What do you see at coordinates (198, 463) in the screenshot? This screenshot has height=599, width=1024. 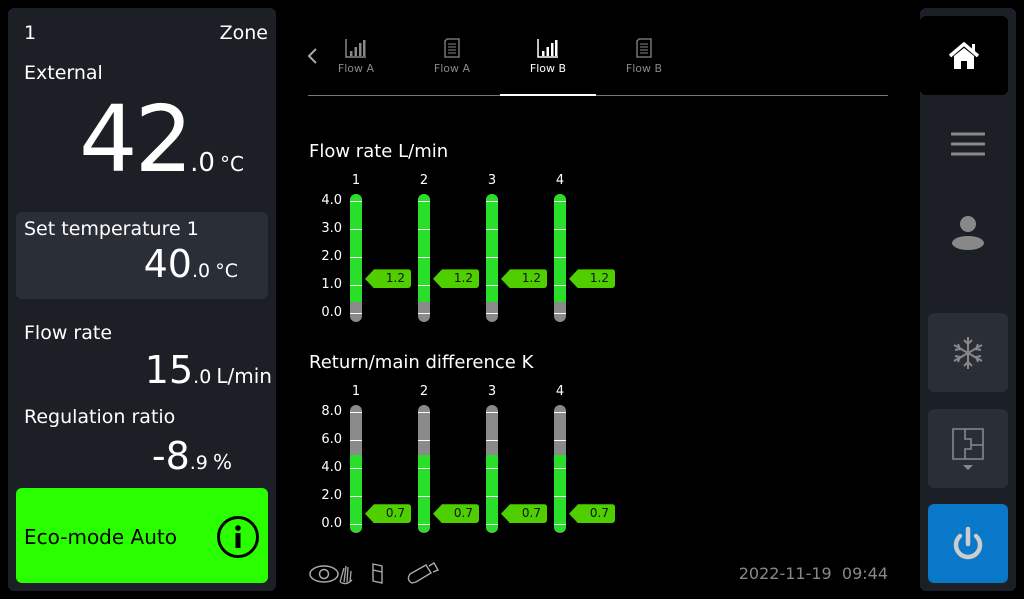 I see `reg-dec: .9` at bounding box center [198, 463].